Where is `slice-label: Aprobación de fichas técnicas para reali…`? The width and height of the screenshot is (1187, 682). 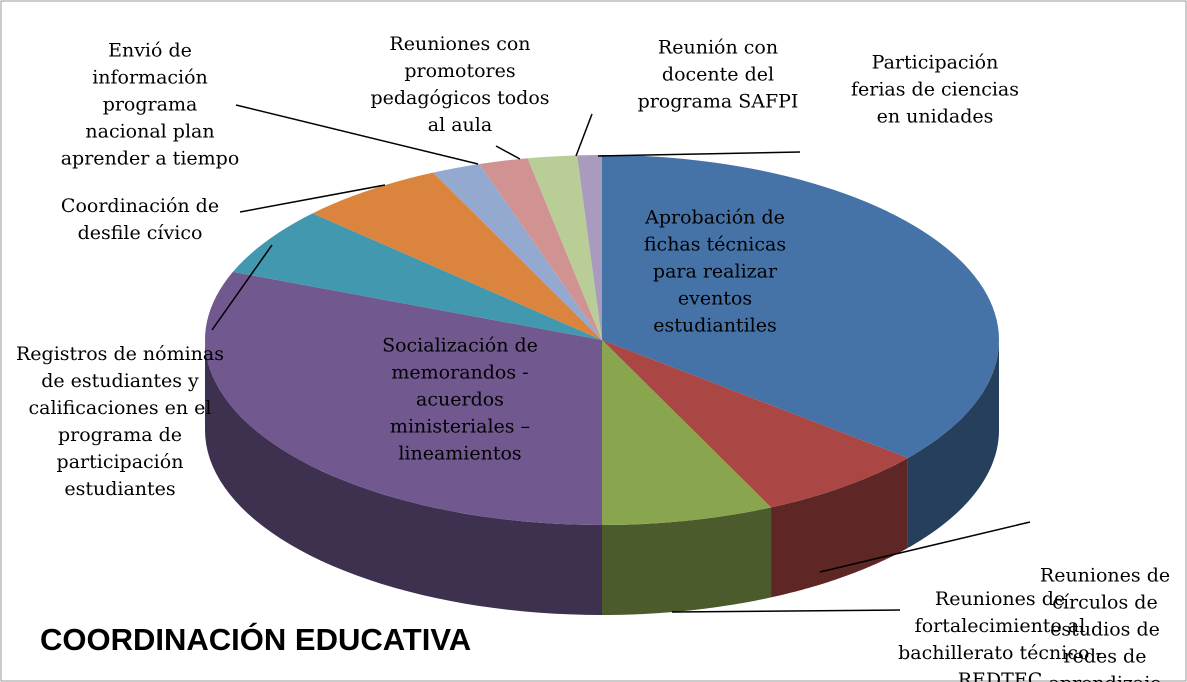 slice-label: Aprobación de fichas técnicas para reali… is located at coordinates (715, 271).